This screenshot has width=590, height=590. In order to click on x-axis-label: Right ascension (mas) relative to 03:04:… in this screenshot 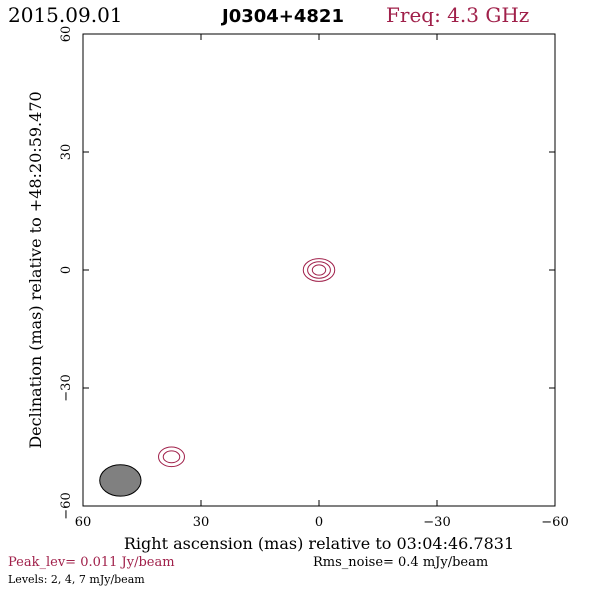, I will do `click(319, 543)`.